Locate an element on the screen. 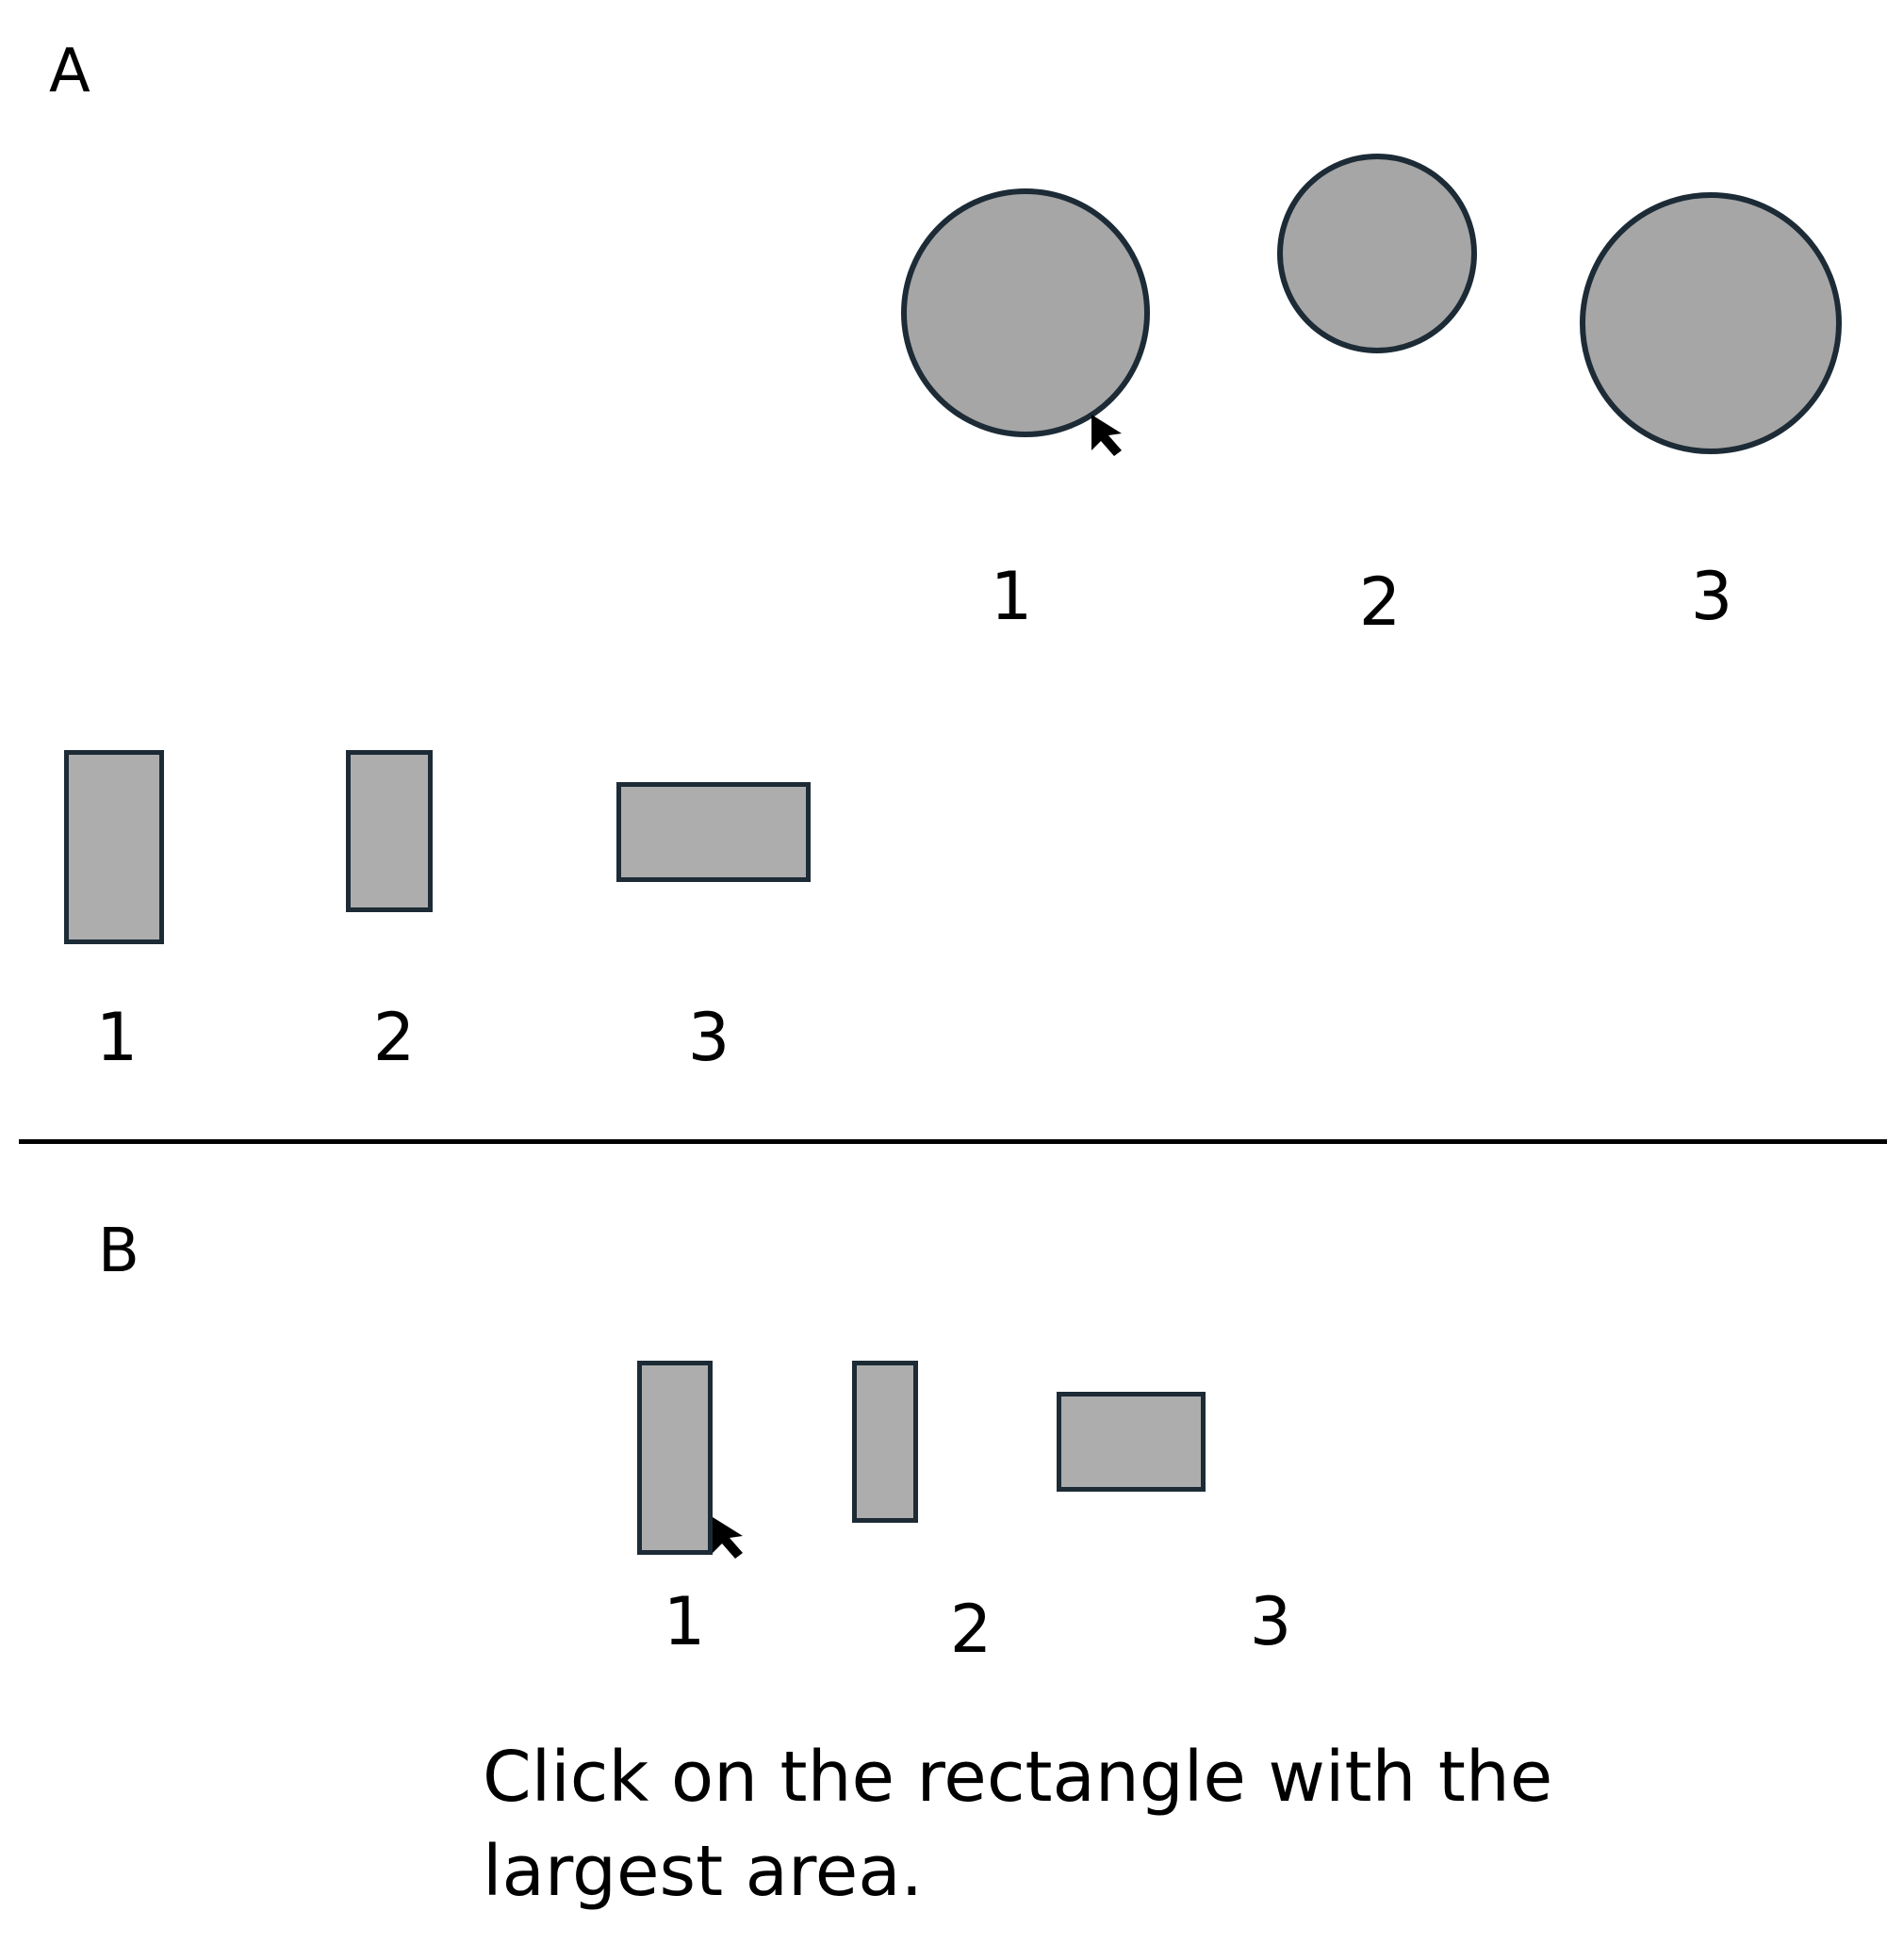 The image size is (1887, 1960). panel-b-rectangle-3-label: 3 is located at coordinates (1270, 1621).